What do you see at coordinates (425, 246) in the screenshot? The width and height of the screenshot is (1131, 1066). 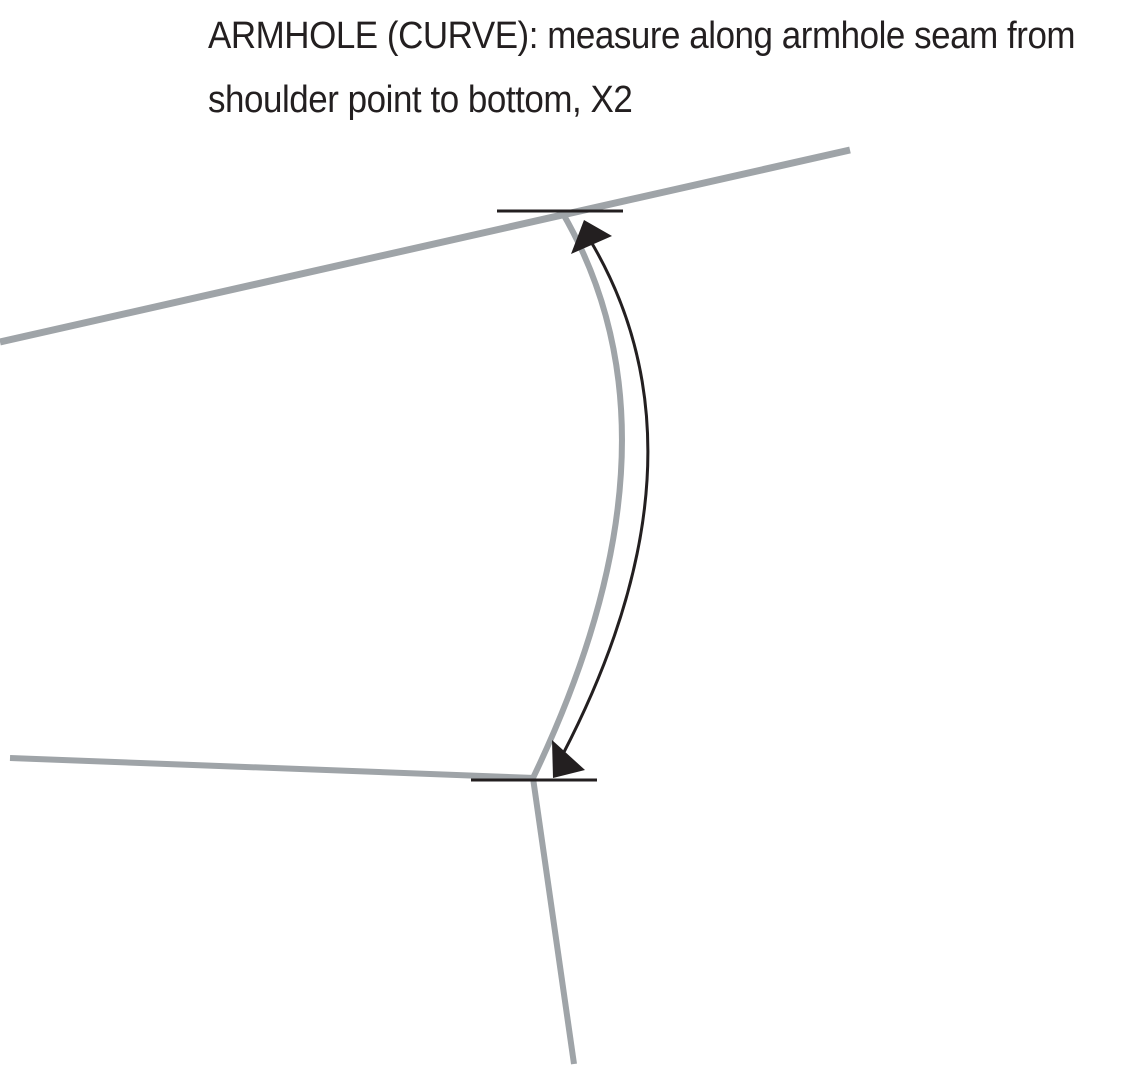 I see `shoulder-seam` at bounding box center [425, 246].